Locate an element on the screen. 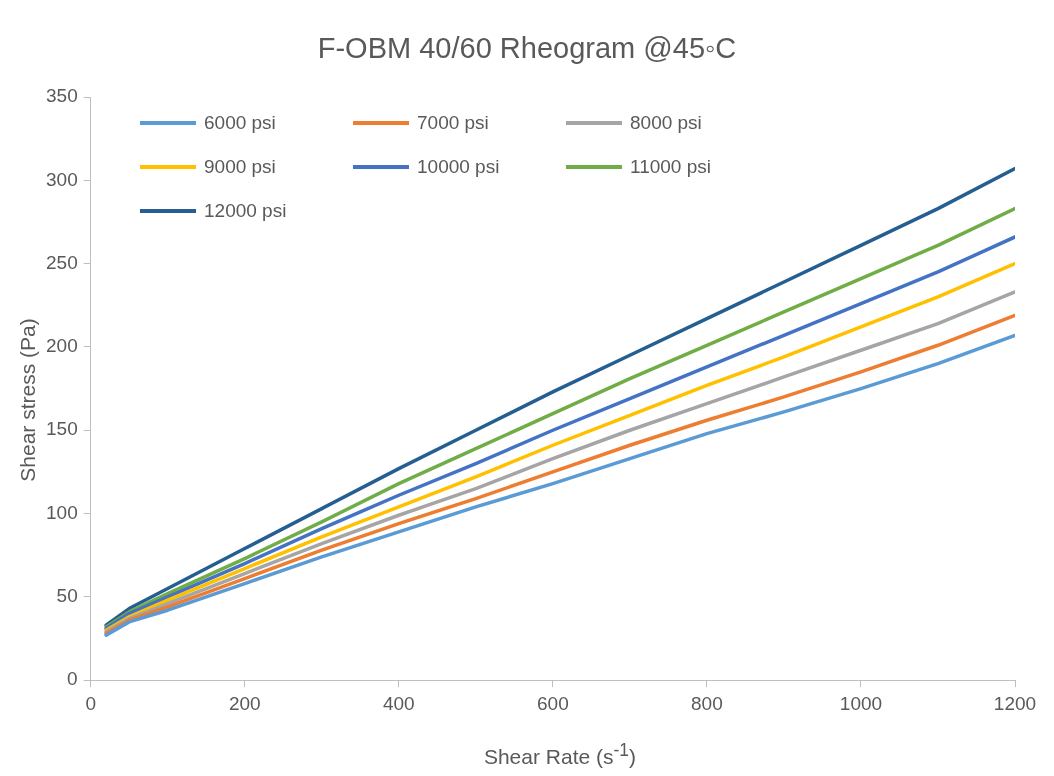 This screenshot has height=776, width=1054. x-tick-label: 400 is located at coordinates (398, 703).